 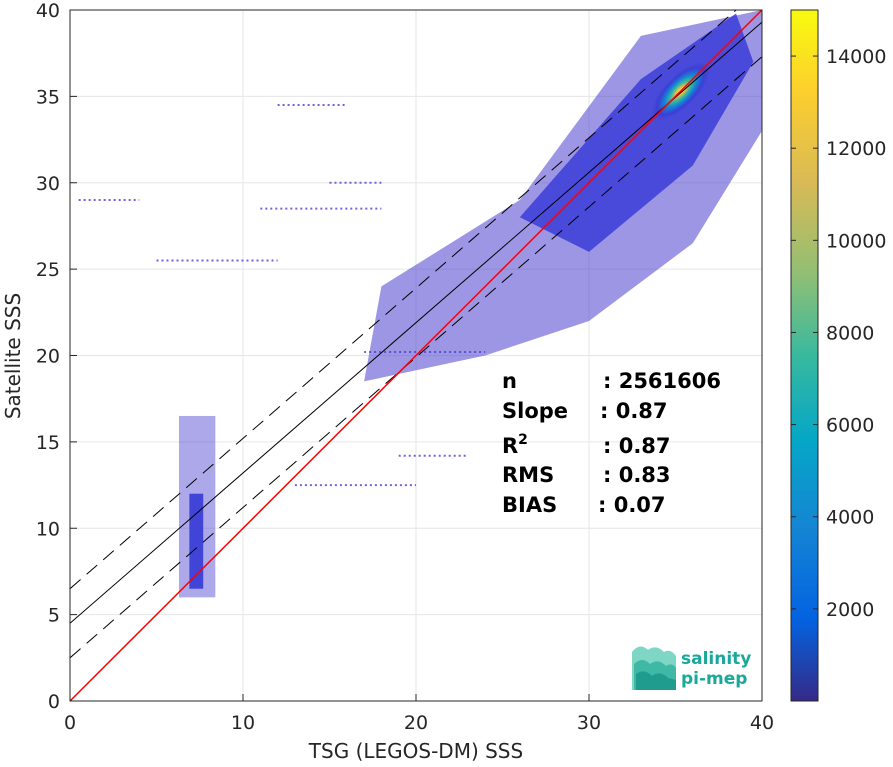 I want to click on x-tick-label: 40, so click(x=762, y=723).